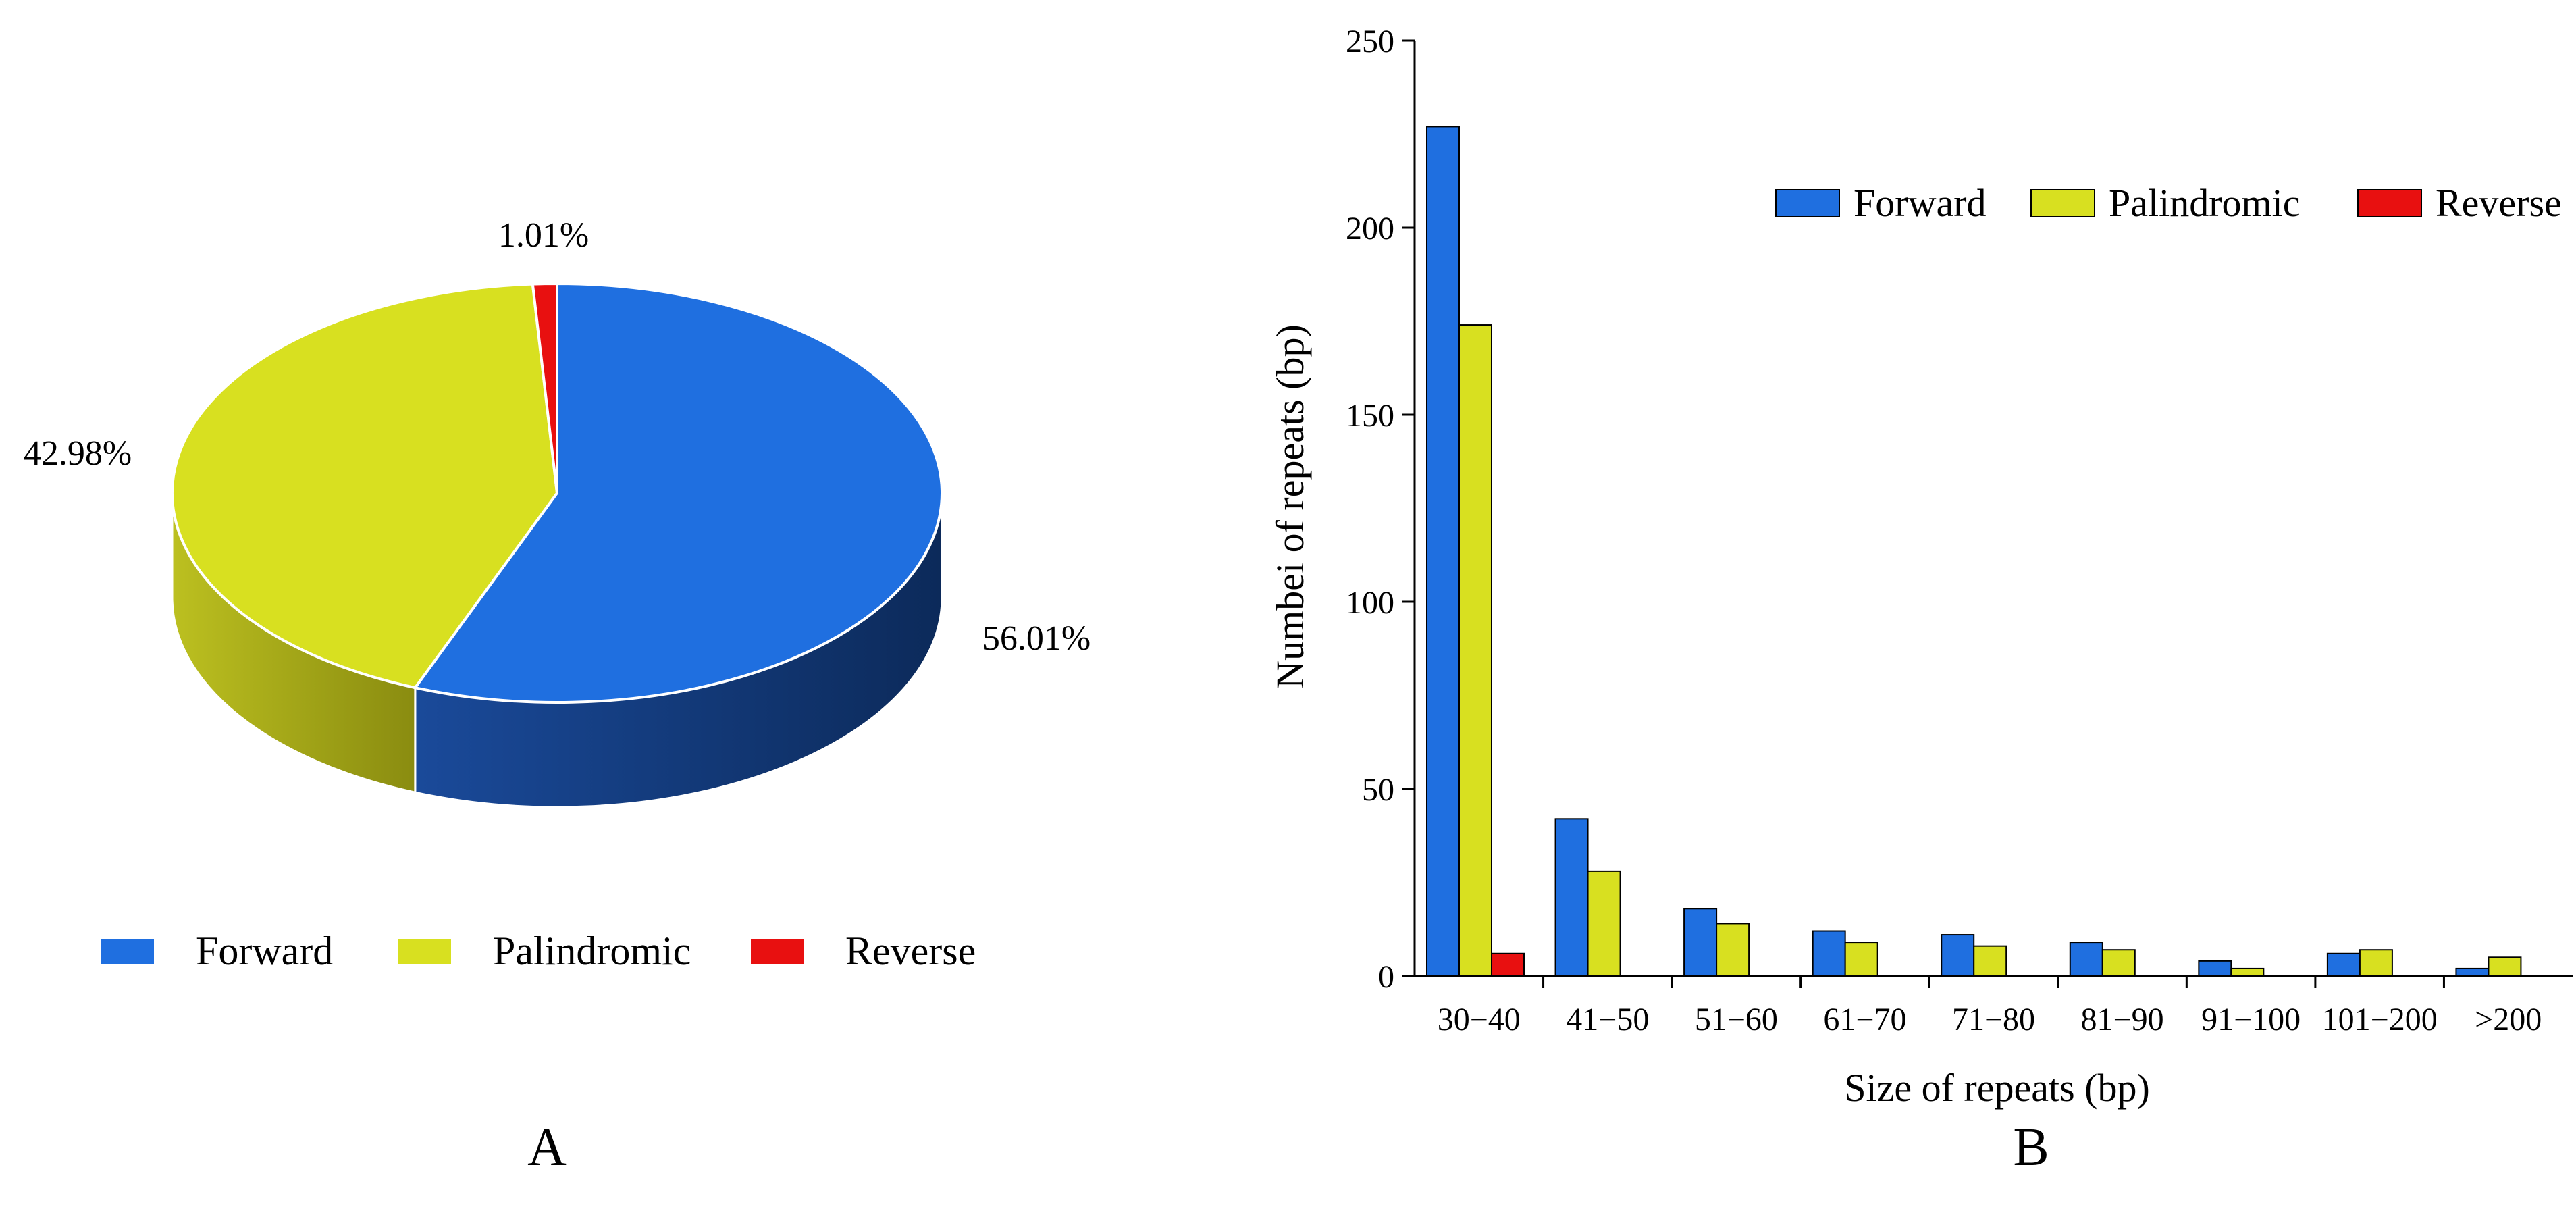 This screenshot has height=1211, width=2576. I want to click on x-tick-label: 51−60, so click(1736, 1019).